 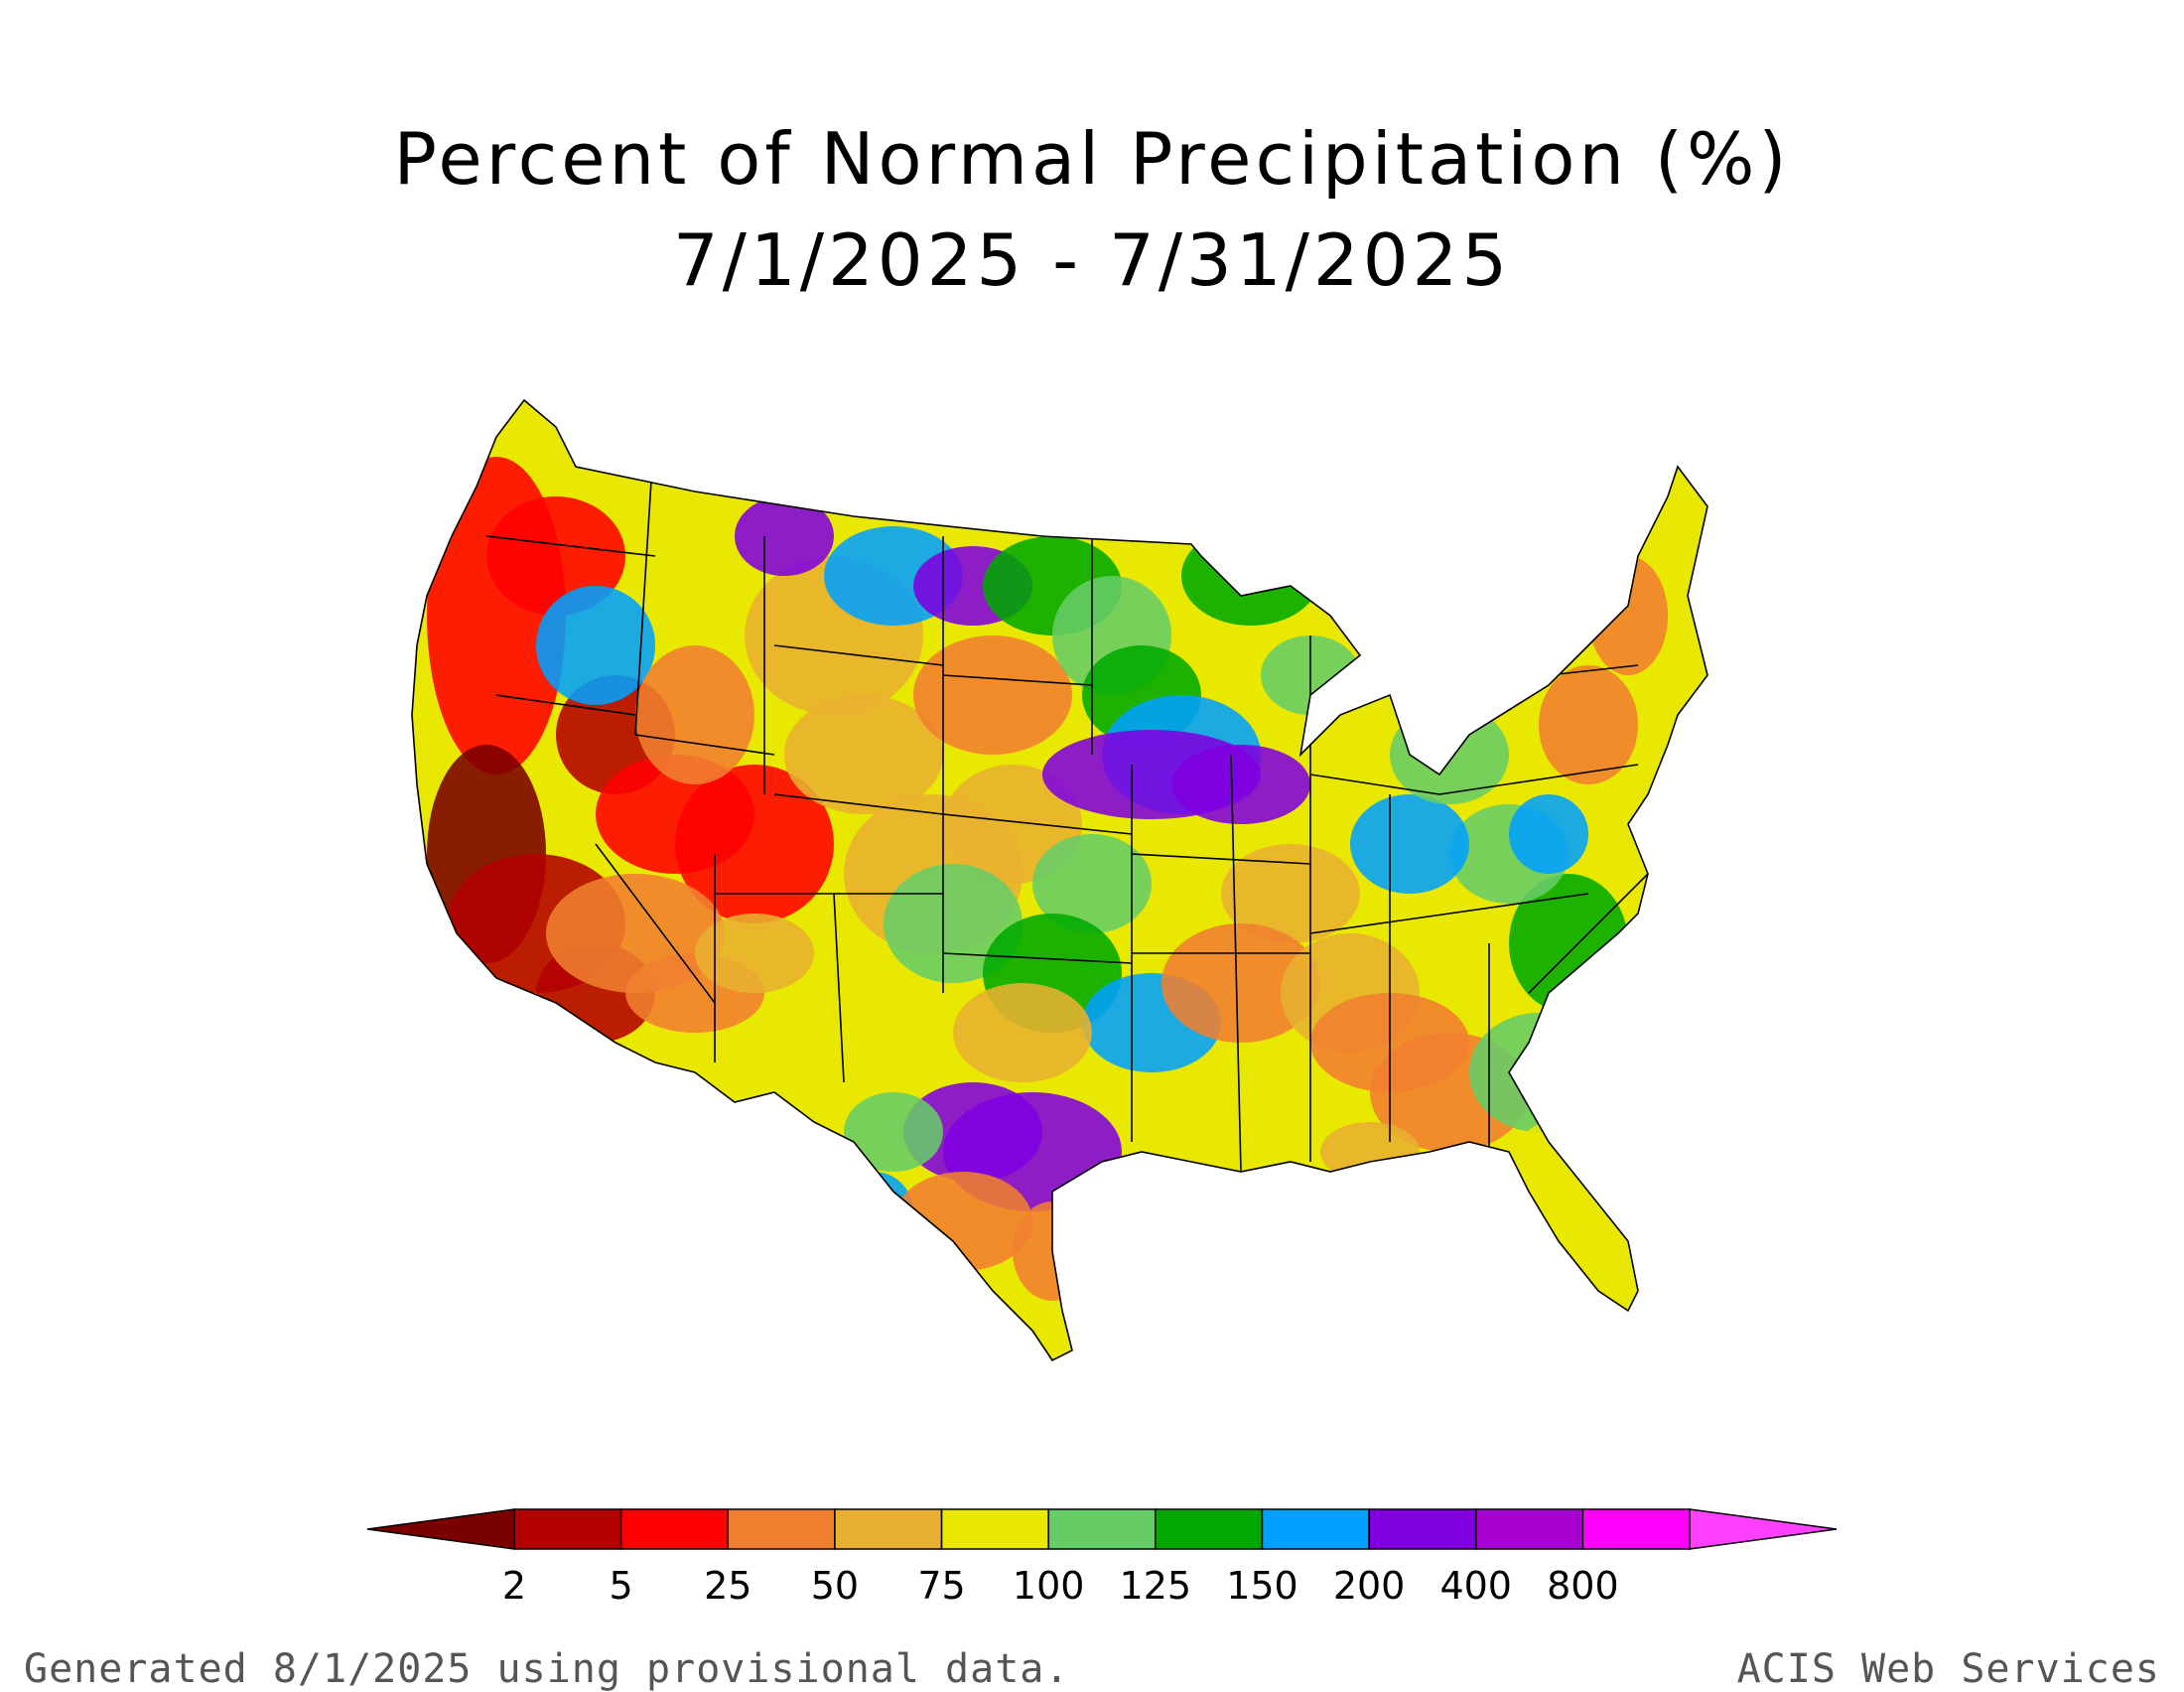 I want to click on legend-tick-label: 100, so click(x=1049, y=1586).